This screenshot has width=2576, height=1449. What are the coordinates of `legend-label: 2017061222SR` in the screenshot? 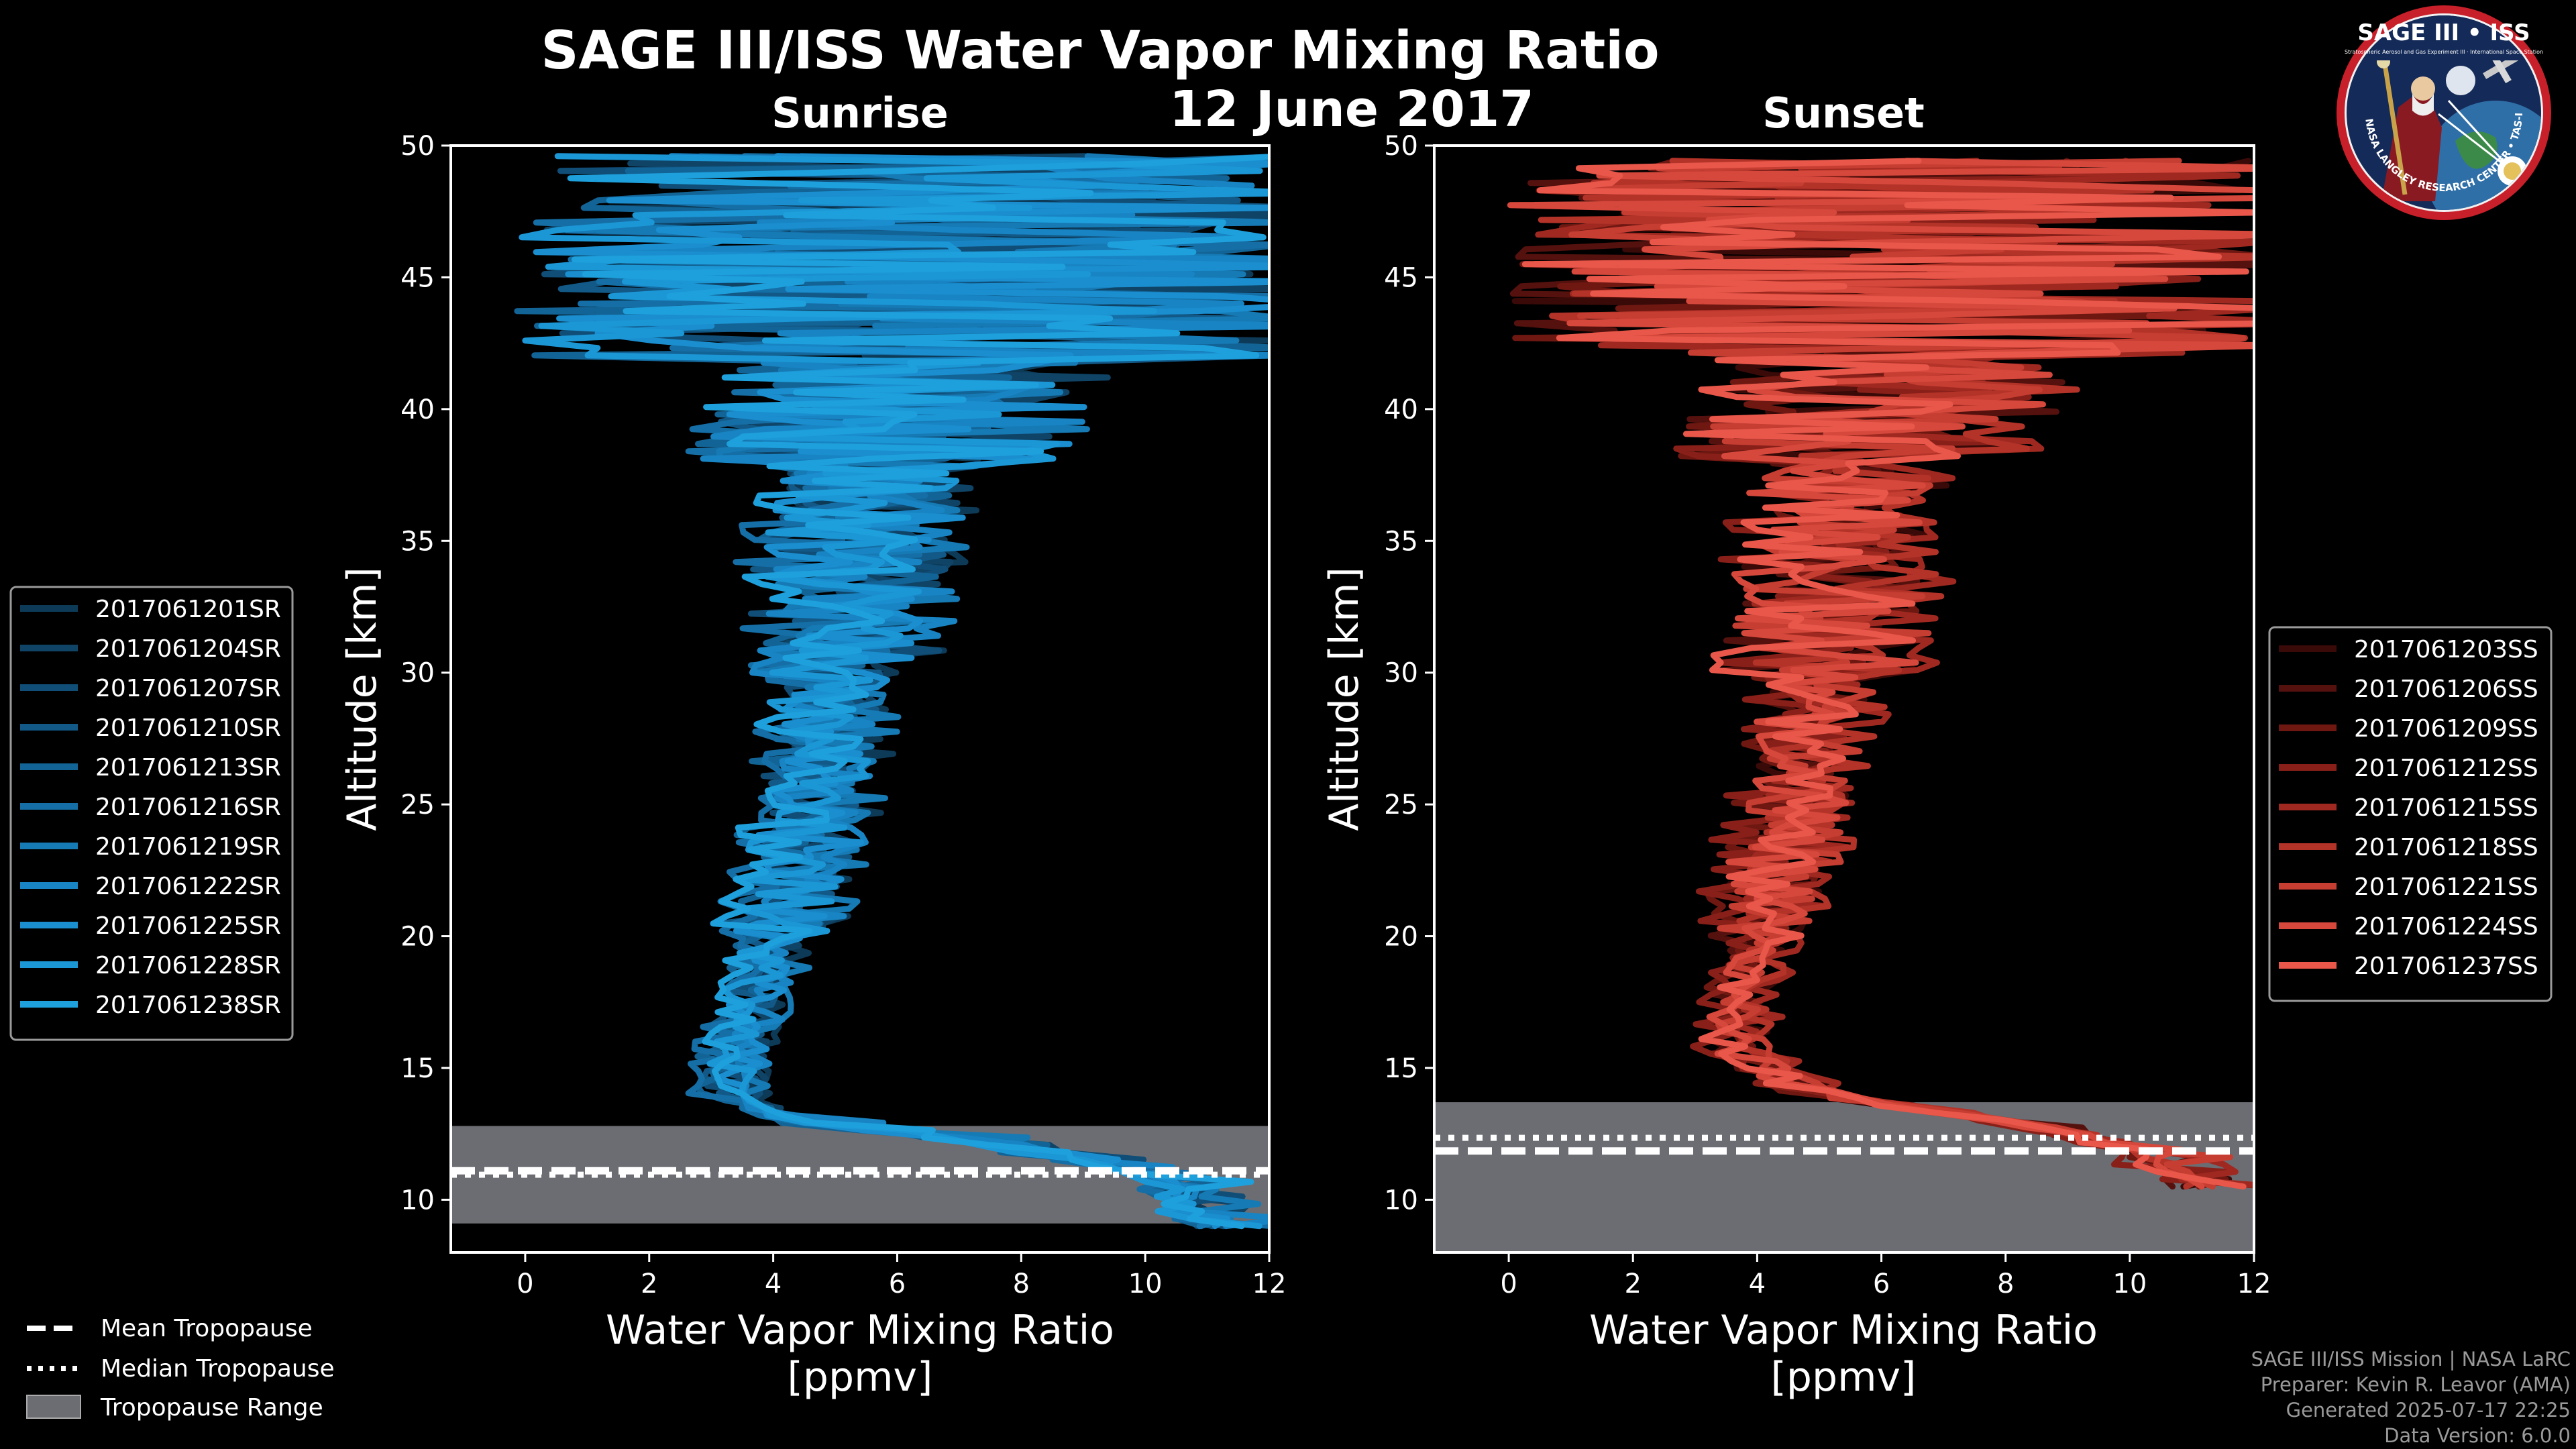 It's located at (188, 886).